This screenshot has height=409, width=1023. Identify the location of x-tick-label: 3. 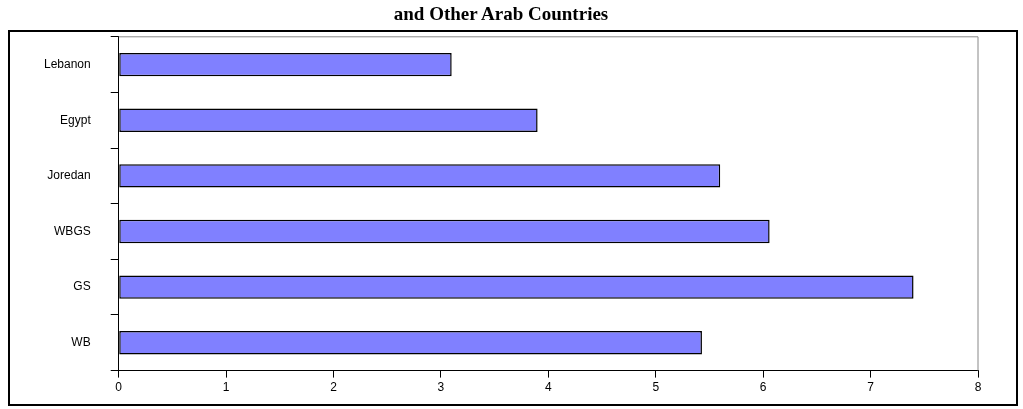
(441, 387).